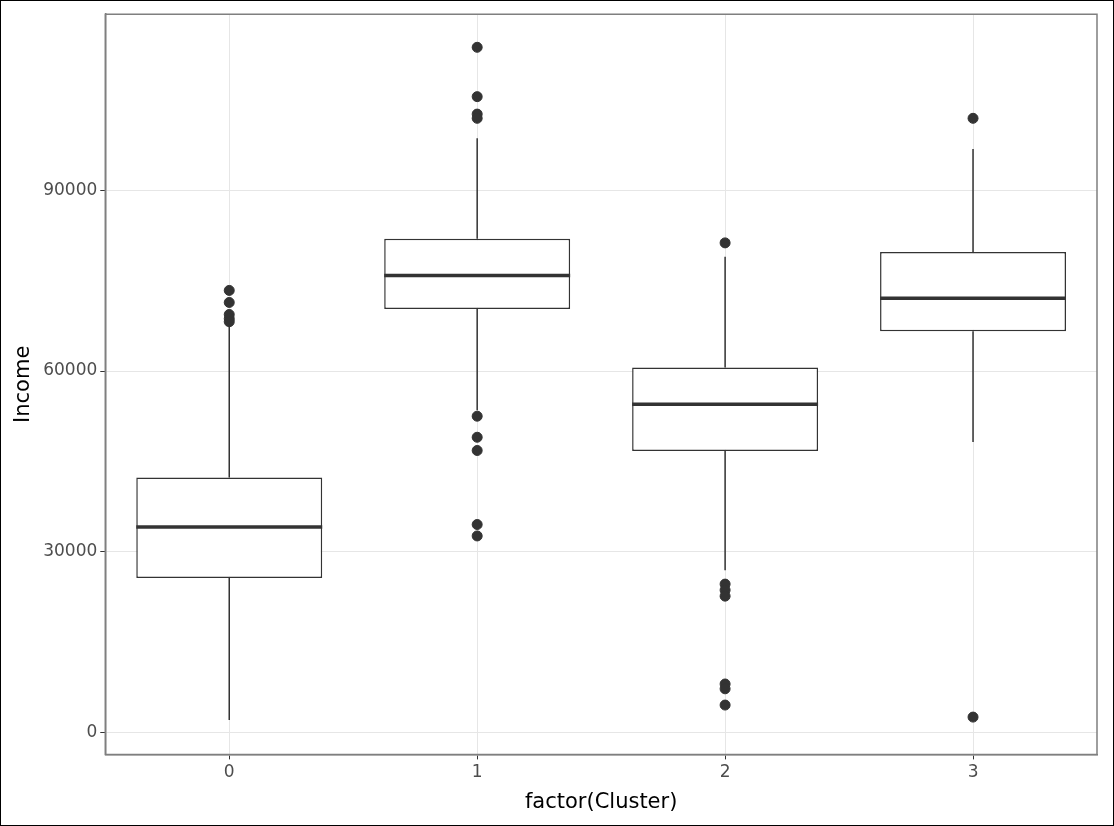 Image resolution: width=1114 pixels, height=826 pixels. What do you see at coordinates (92, 730) in the screenshot?
I see `y-tick-label: 0` at bounding box center [92, 730].